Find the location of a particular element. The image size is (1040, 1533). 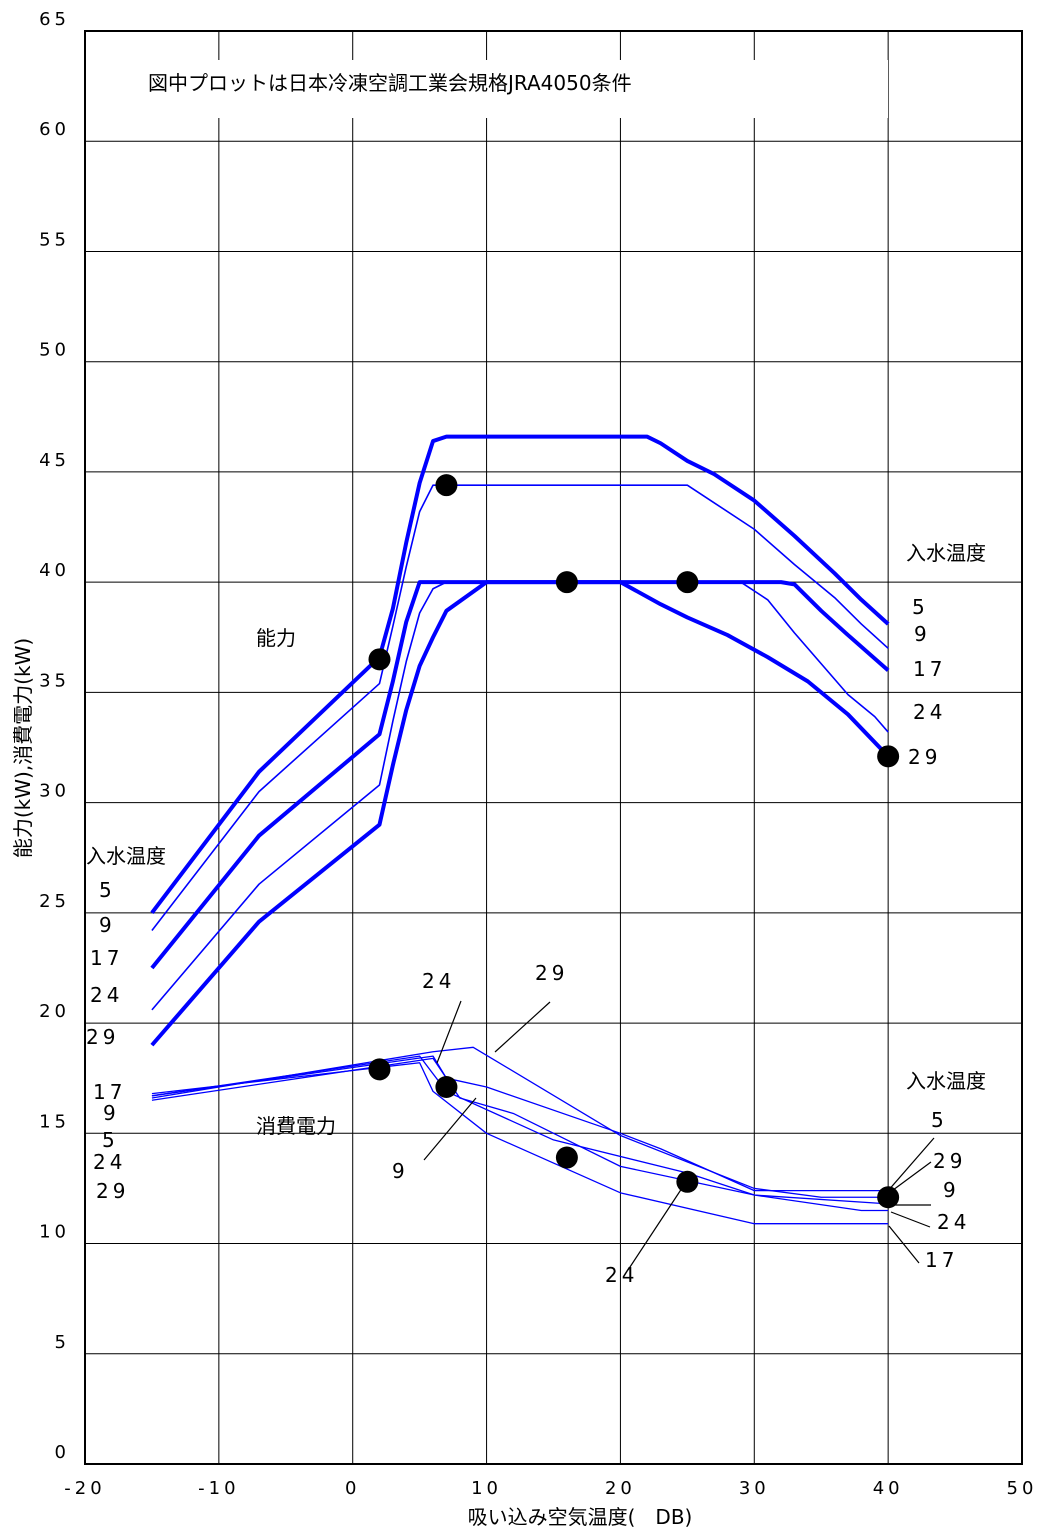

y-axis-label: 能力(kW),消費電力(kW) is located at coordinates (23, 748).